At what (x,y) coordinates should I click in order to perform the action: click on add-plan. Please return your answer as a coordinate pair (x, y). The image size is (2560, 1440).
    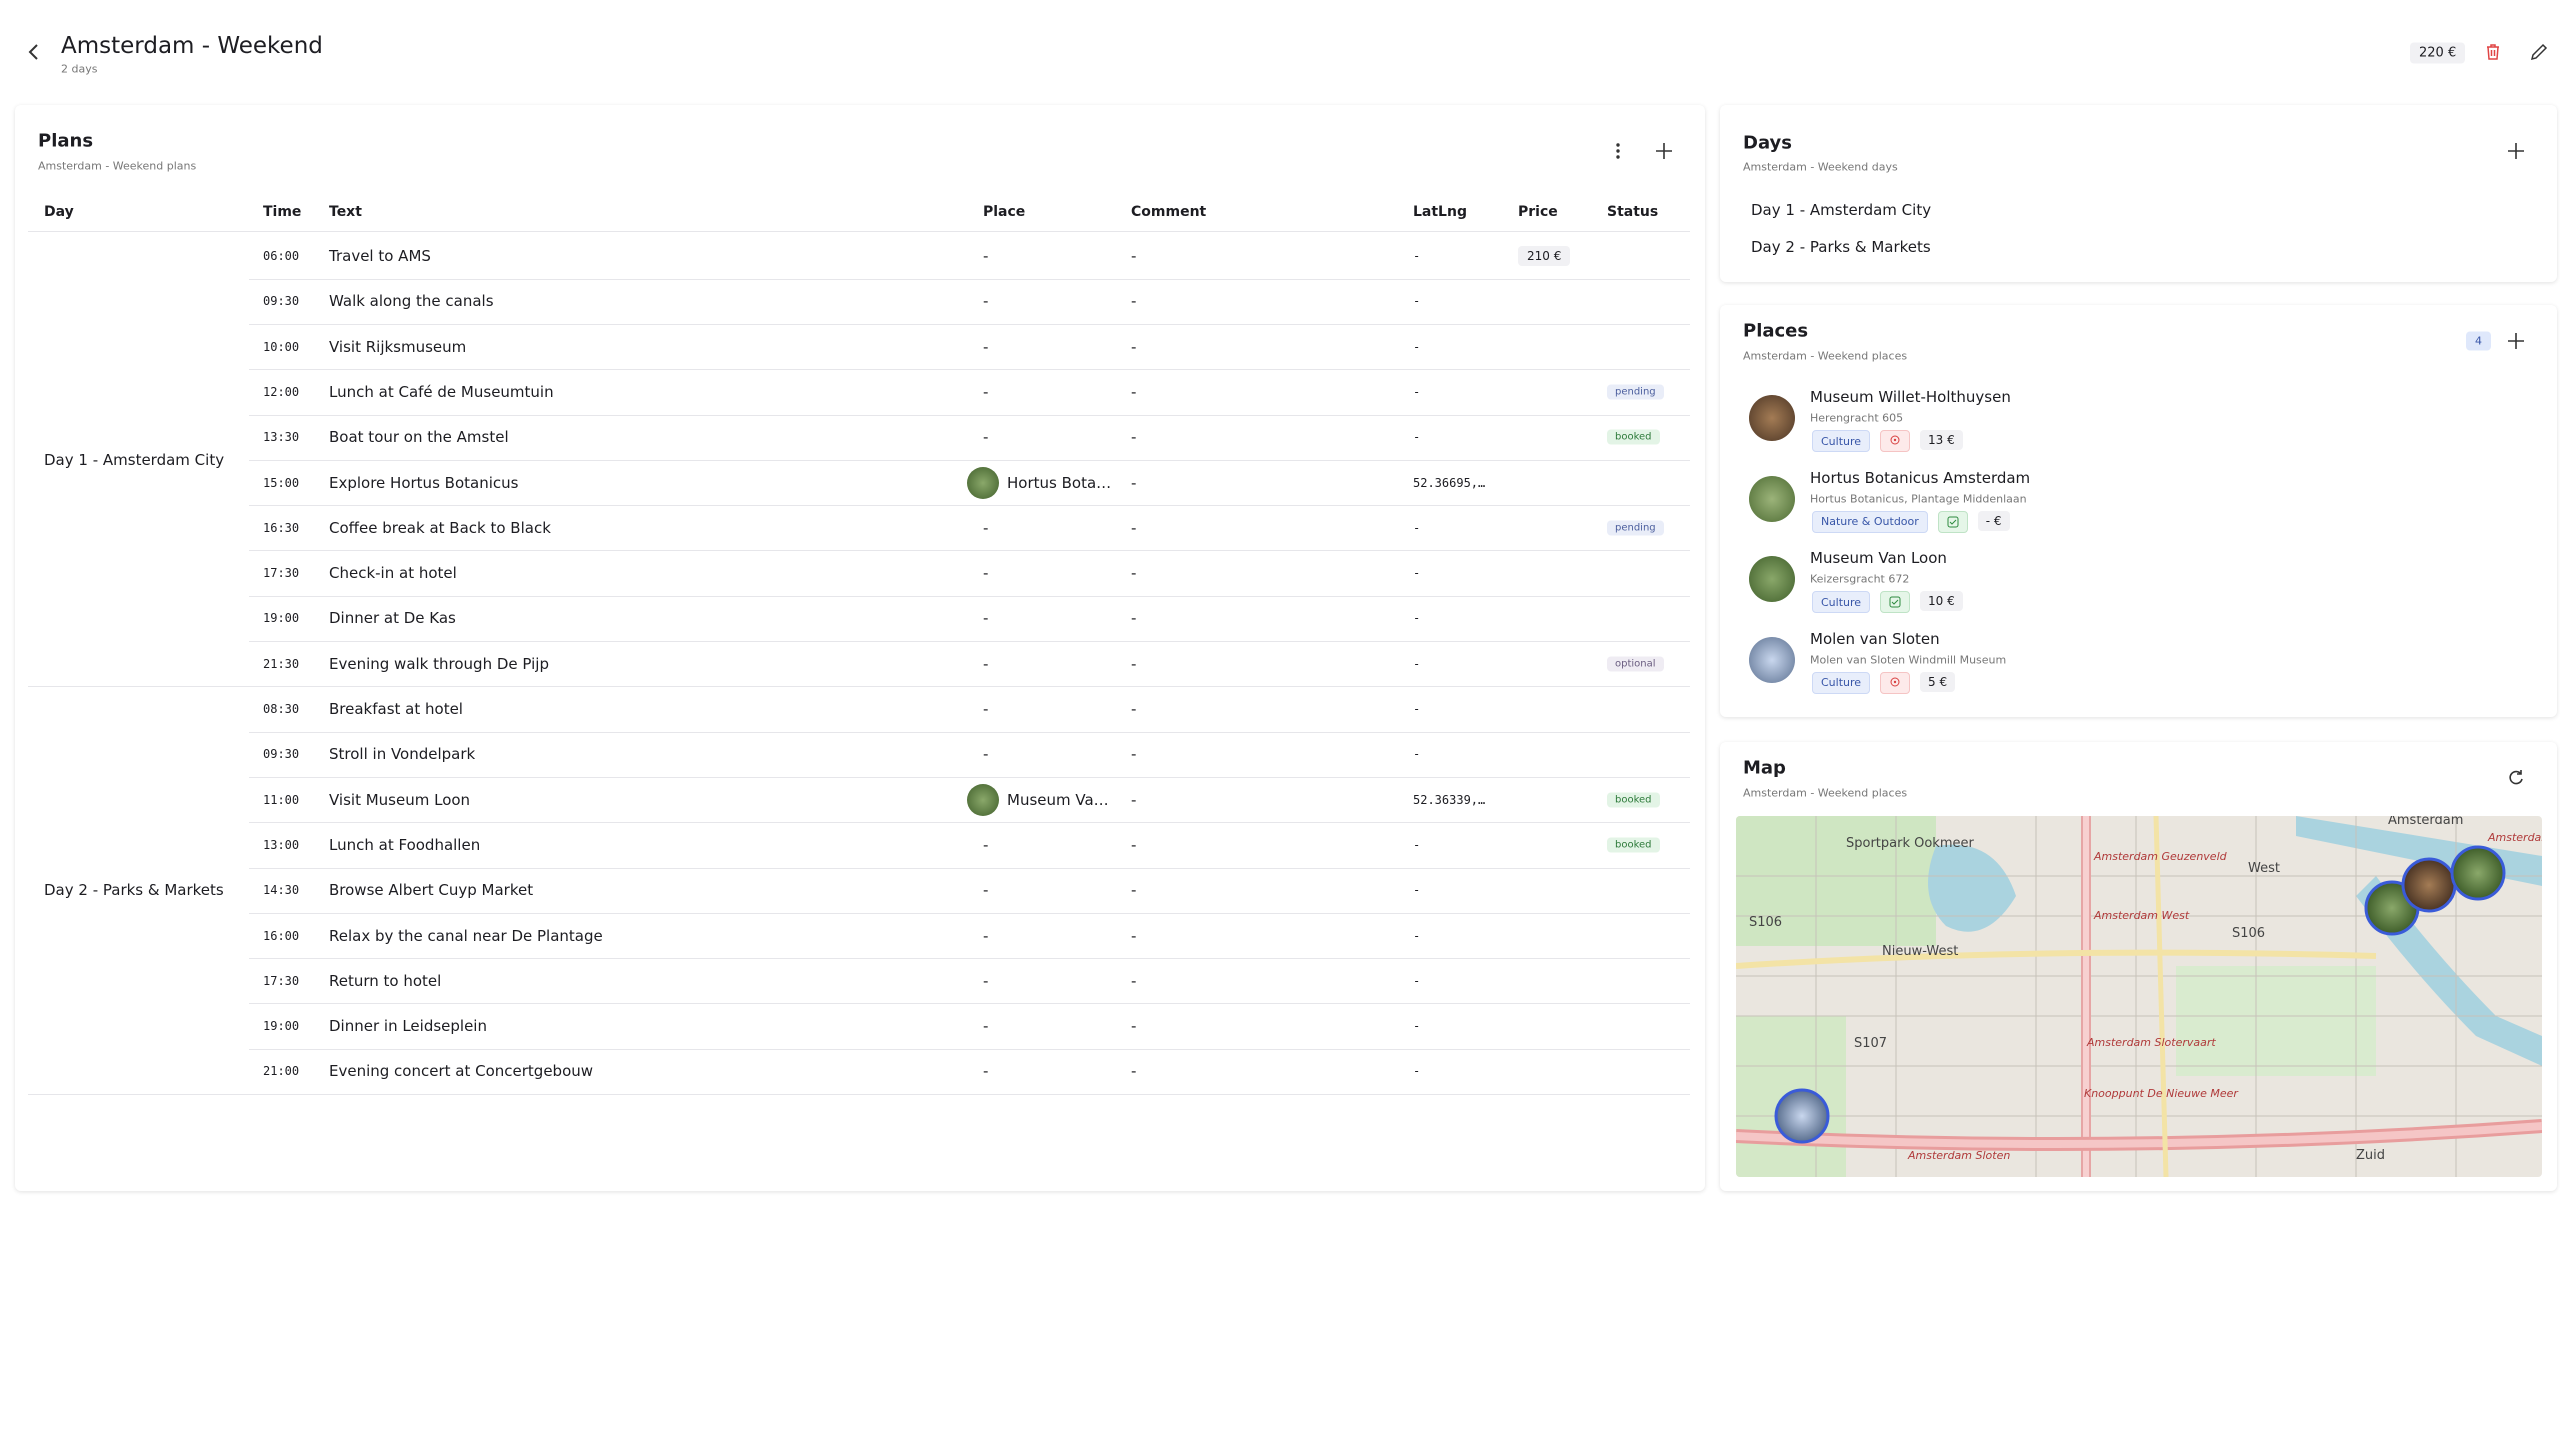
    Looking at the image, I should click on (1664, 151).